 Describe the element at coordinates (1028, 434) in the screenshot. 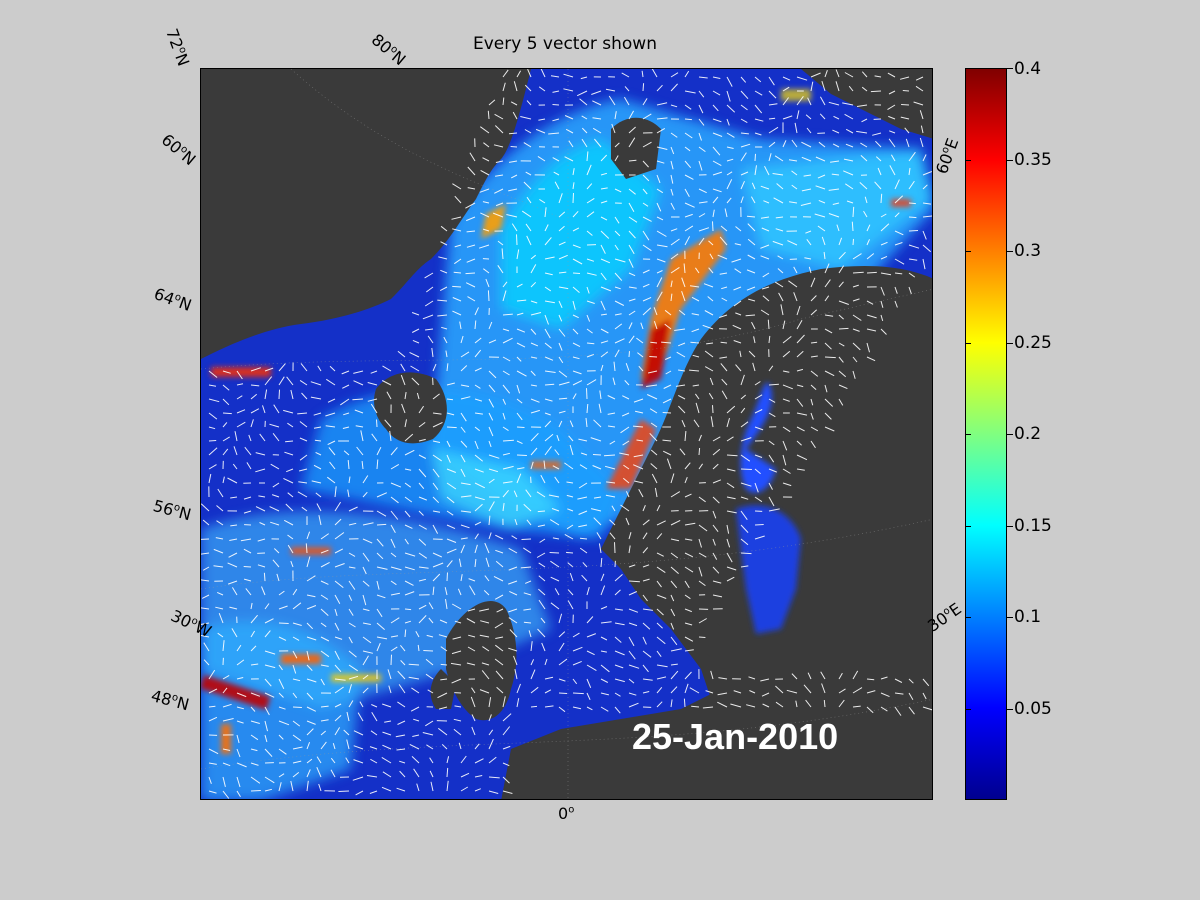

I see `colorbar-tick-label: 0.2` at that location.